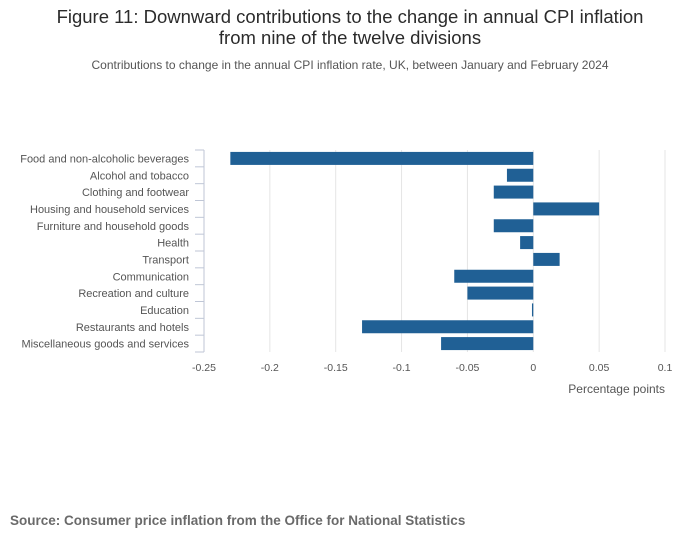 Image resolution: width=700 pixels, height=549 pixels. I want to click on x-axis-title: Percentage points, so click(616, 389).